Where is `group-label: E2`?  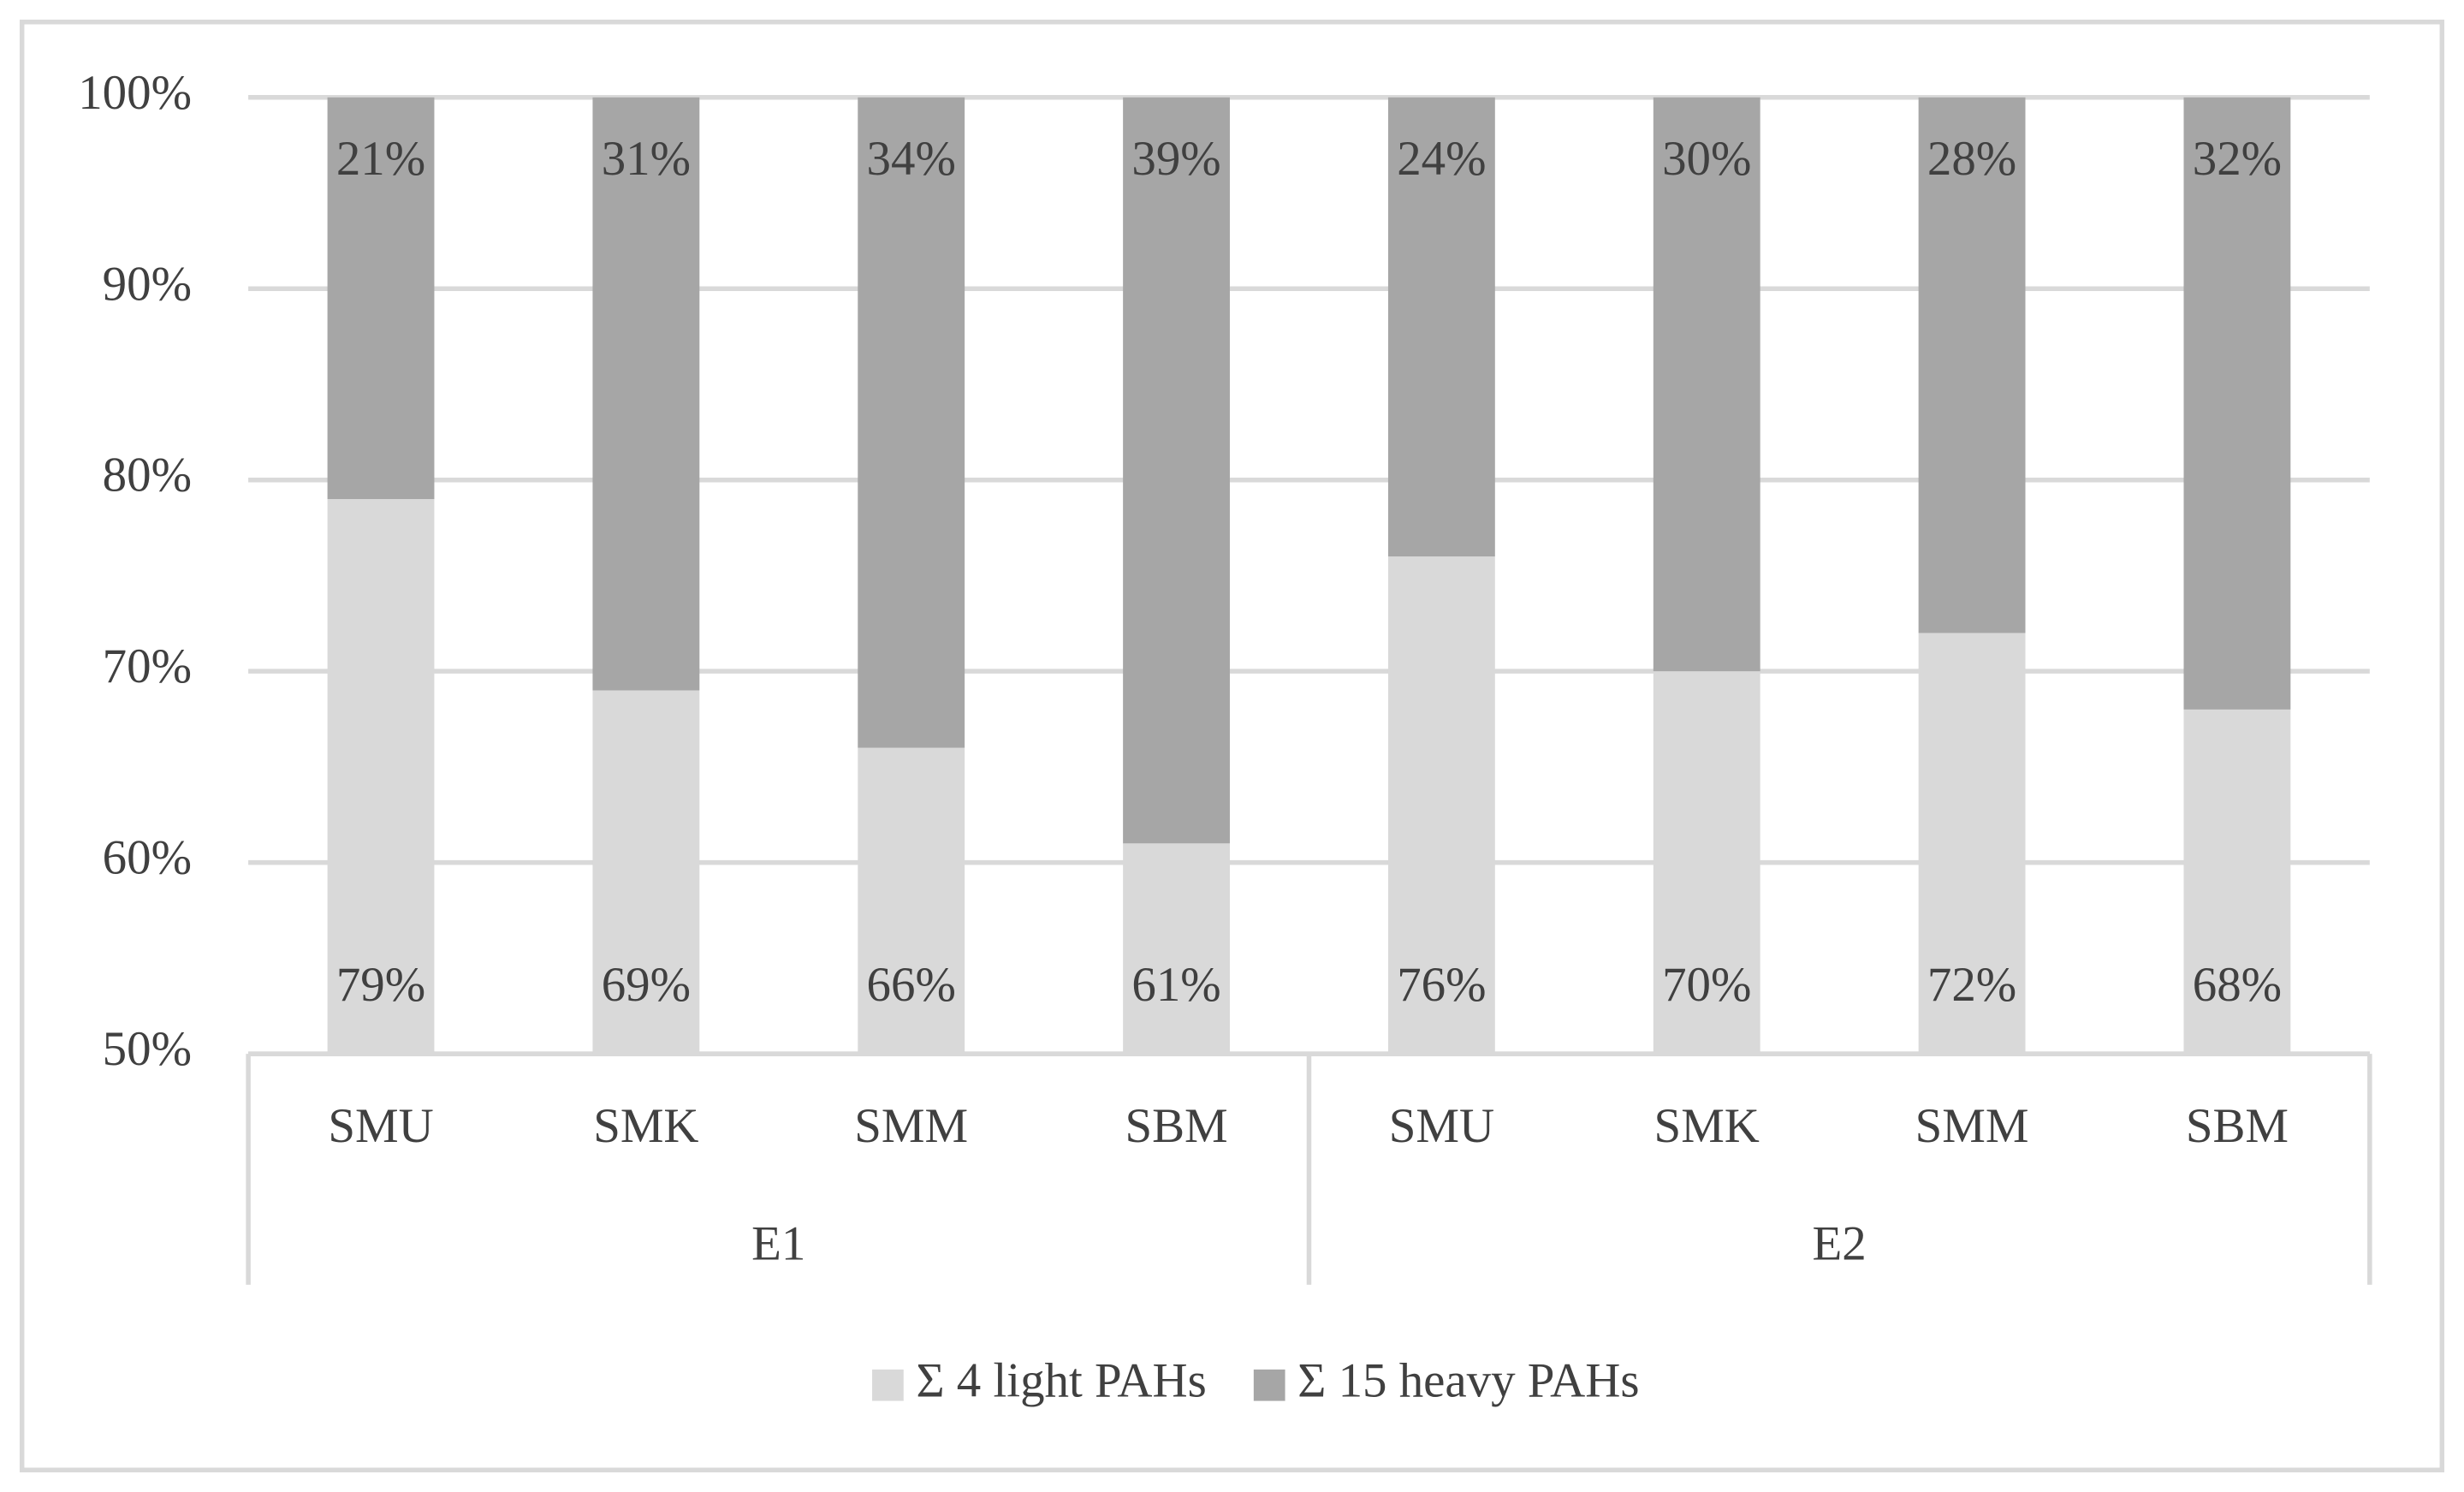
group-label: E2 is located at coordinates (1840, 1244).